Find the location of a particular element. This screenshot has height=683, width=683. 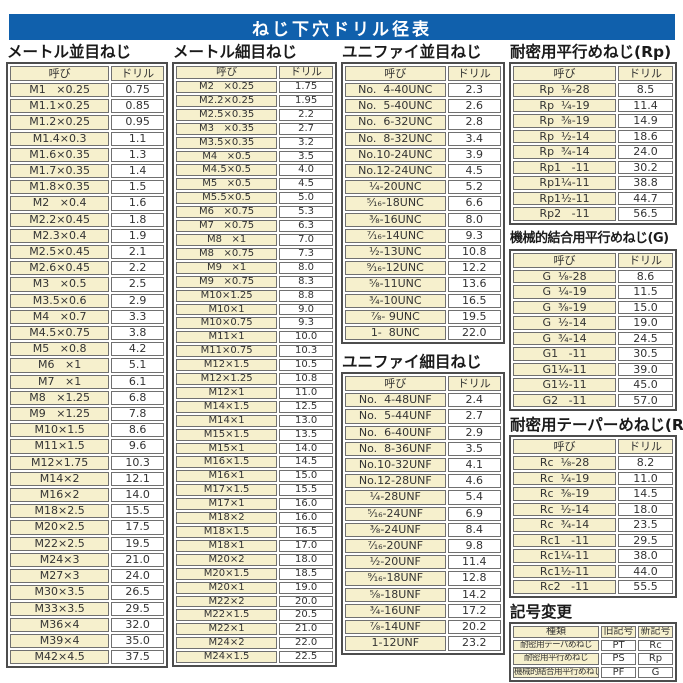

name-cell: M4.5×0.5 is located at coordinates (227, 170).